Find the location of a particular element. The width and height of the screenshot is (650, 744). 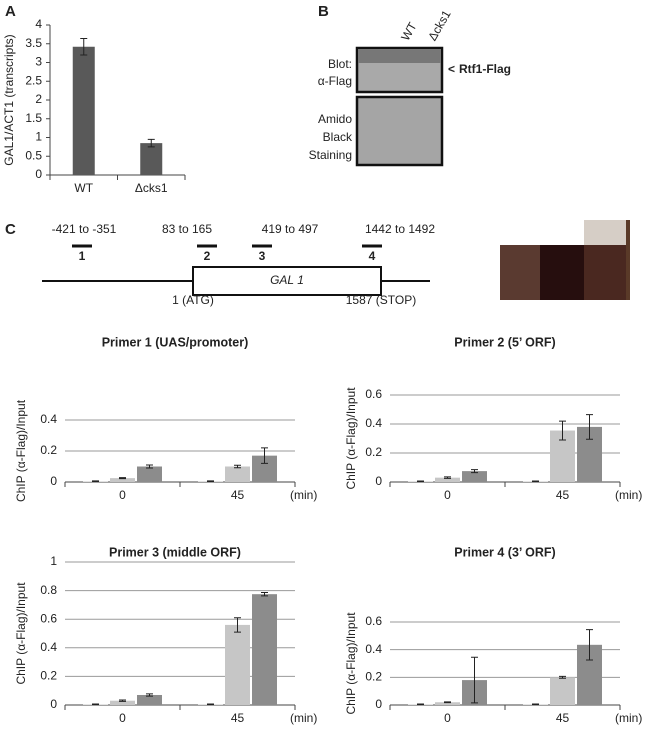

gene-start: 1 (ATG) is located at coordinates (193, 300).